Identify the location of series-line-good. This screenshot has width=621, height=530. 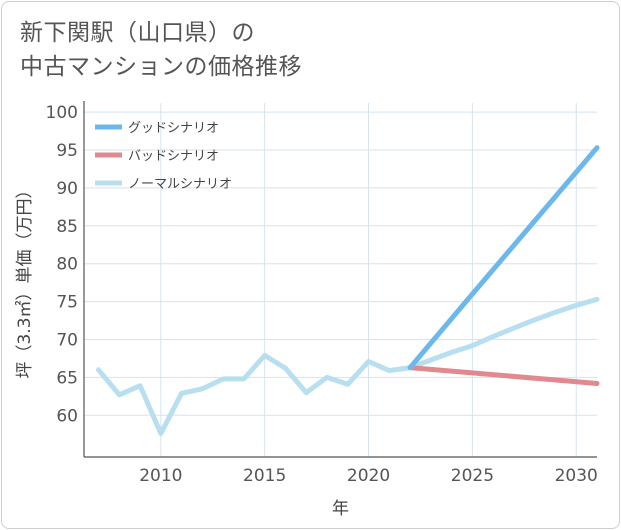
(503, 258).